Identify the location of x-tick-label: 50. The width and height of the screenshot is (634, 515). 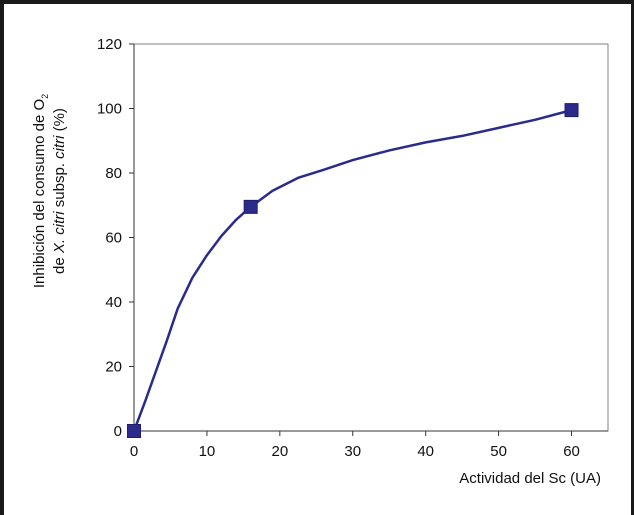
(498, 451).